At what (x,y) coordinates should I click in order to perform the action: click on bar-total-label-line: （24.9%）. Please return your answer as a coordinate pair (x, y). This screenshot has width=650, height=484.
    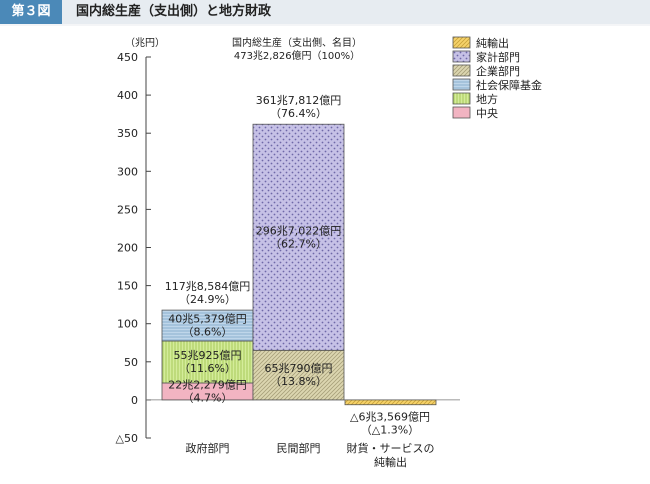
    Looking at the image, I should click on (207, 299).